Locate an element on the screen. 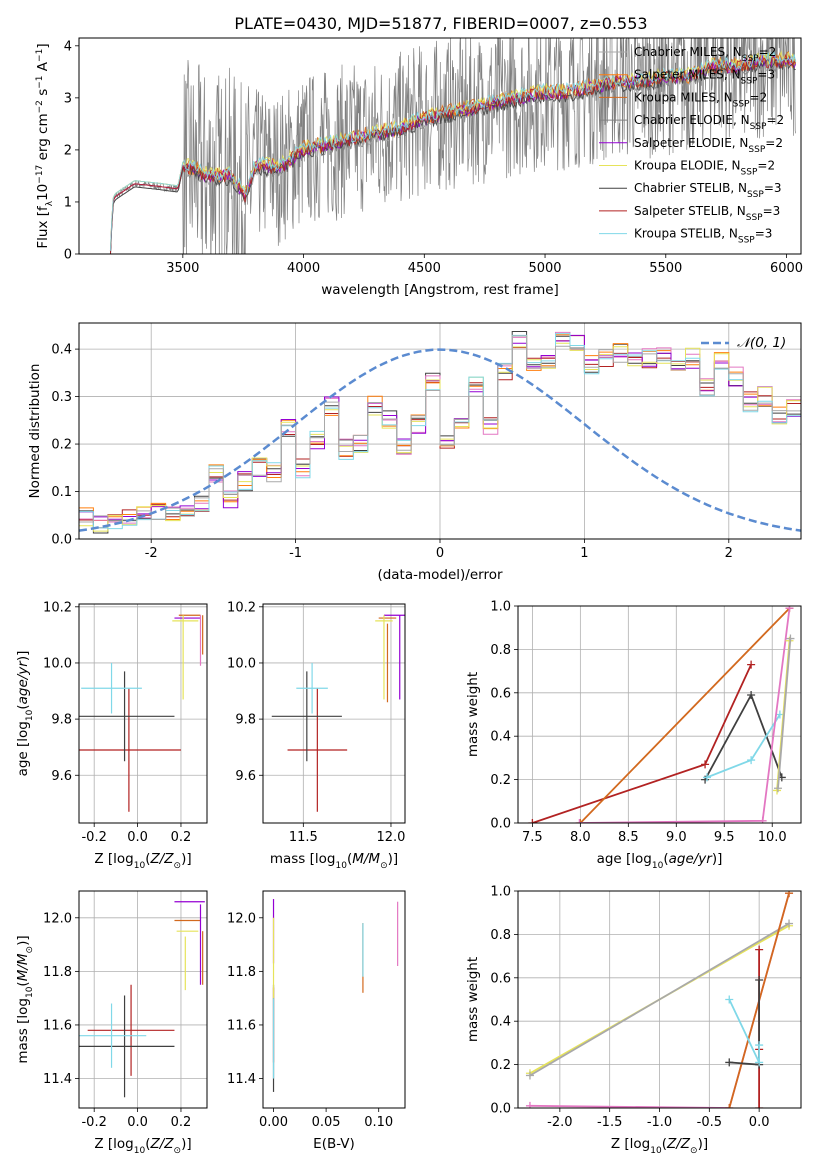  x-tick-label: 5000 is located at coordinates (544, 268).